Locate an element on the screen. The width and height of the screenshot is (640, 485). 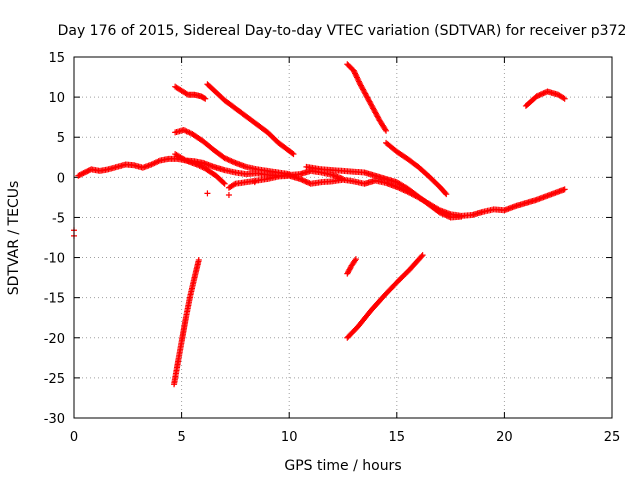
x-tick-label: 0 is located at coordinates (74, 437).